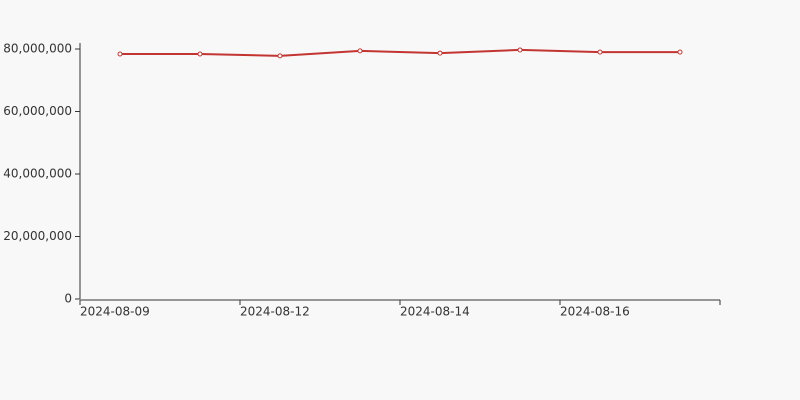  Describe the element at coordinates (37, 236) in the screenshot. I see `y-tick-label: 20,000,000` at that location.